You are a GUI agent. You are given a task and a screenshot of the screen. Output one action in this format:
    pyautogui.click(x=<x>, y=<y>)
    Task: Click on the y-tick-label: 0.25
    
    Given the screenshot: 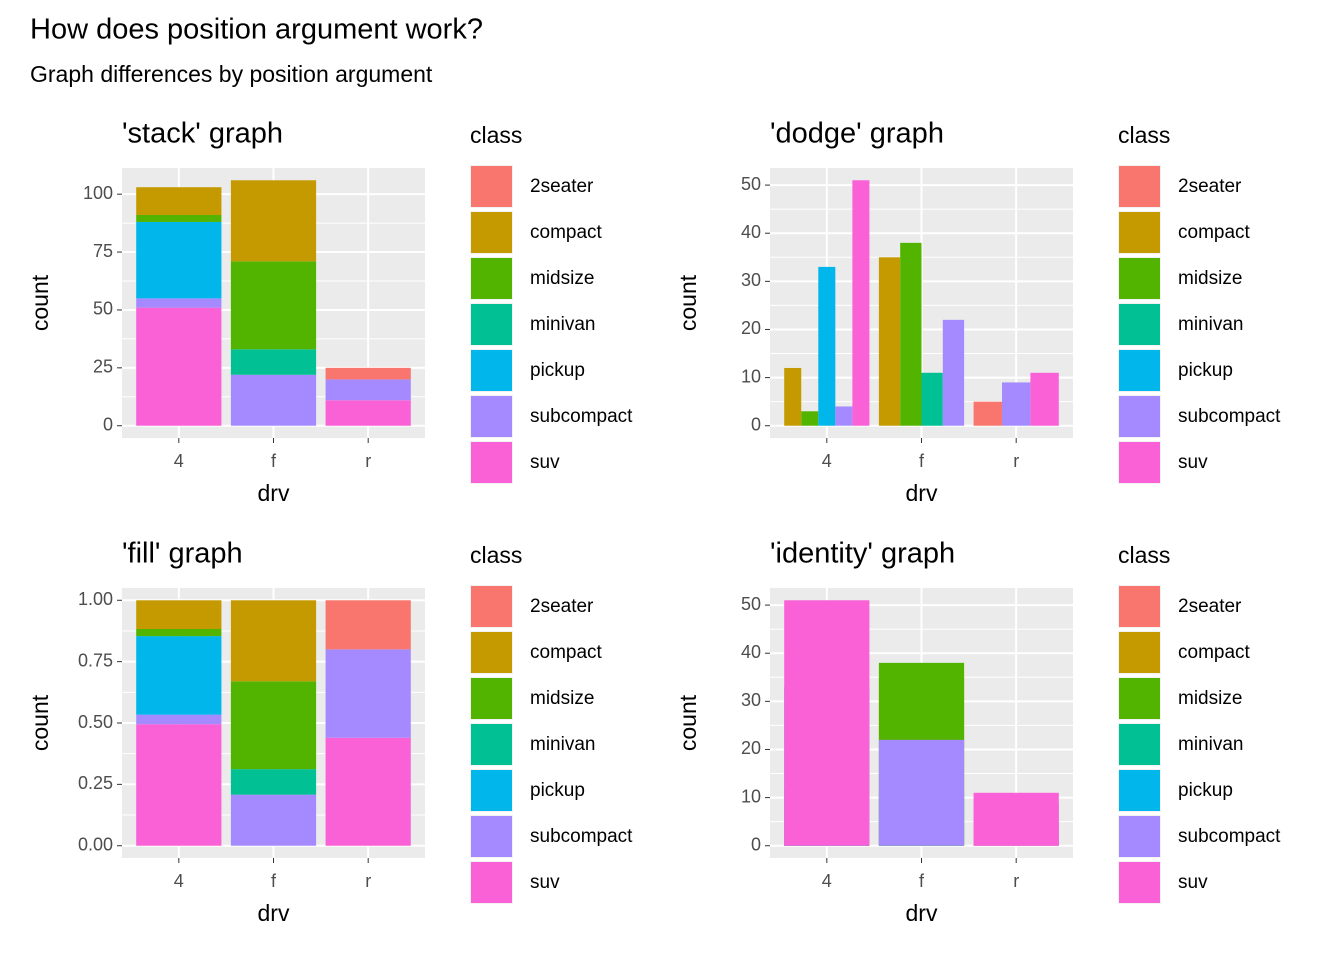 What is the action you would take?
    pyautogui.click(x=95, y=783)
    